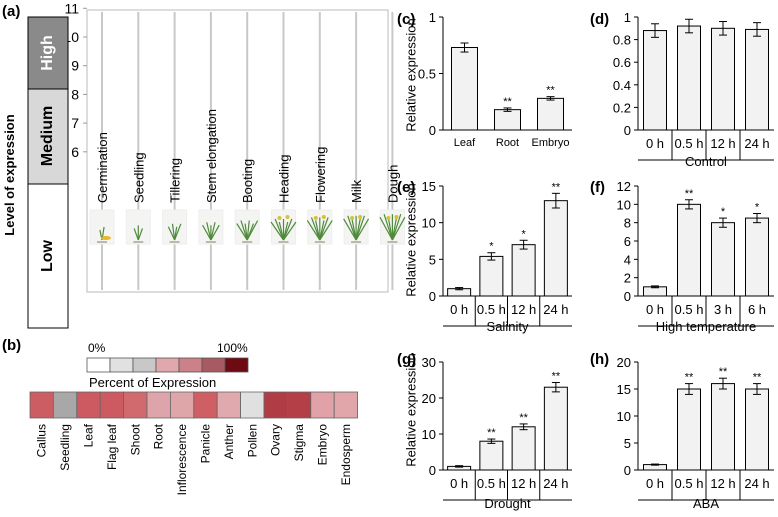 This screenshot has height=517, width=778. Describe the element at coordinates (75, 94) in the screenshot. I see `panel-a-ytick-label: 8` at that location.